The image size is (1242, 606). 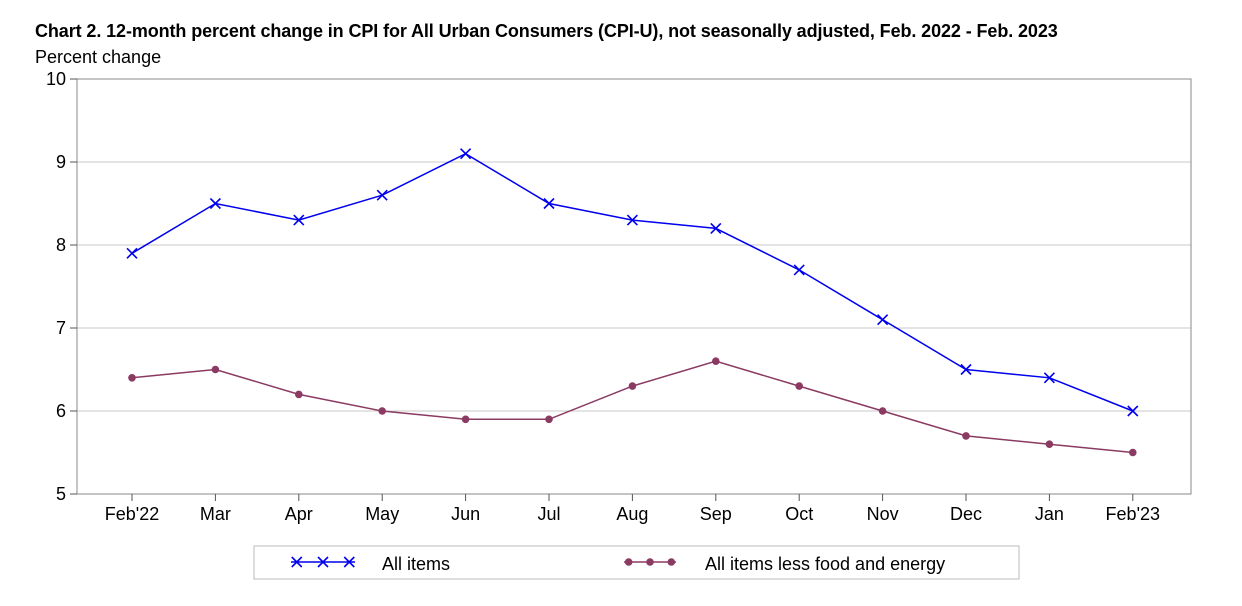 I want to click on y-tick-label: 6, so click(x=61, y=411).